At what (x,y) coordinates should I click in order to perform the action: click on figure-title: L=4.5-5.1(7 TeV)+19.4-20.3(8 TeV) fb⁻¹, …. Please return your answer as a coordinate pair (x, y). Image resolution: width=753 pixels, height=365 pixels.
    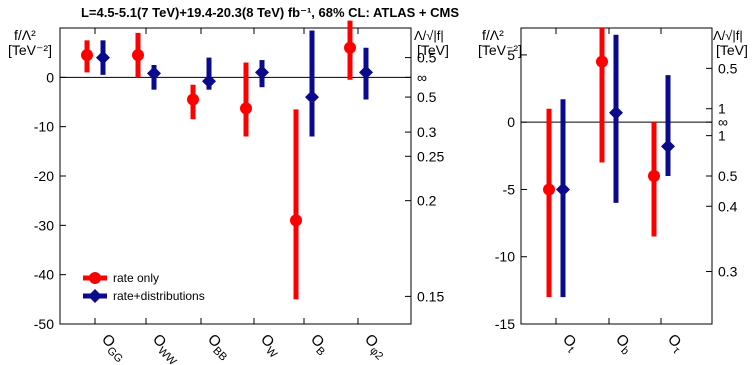
    Looking at the image, I should click on (270, 12).